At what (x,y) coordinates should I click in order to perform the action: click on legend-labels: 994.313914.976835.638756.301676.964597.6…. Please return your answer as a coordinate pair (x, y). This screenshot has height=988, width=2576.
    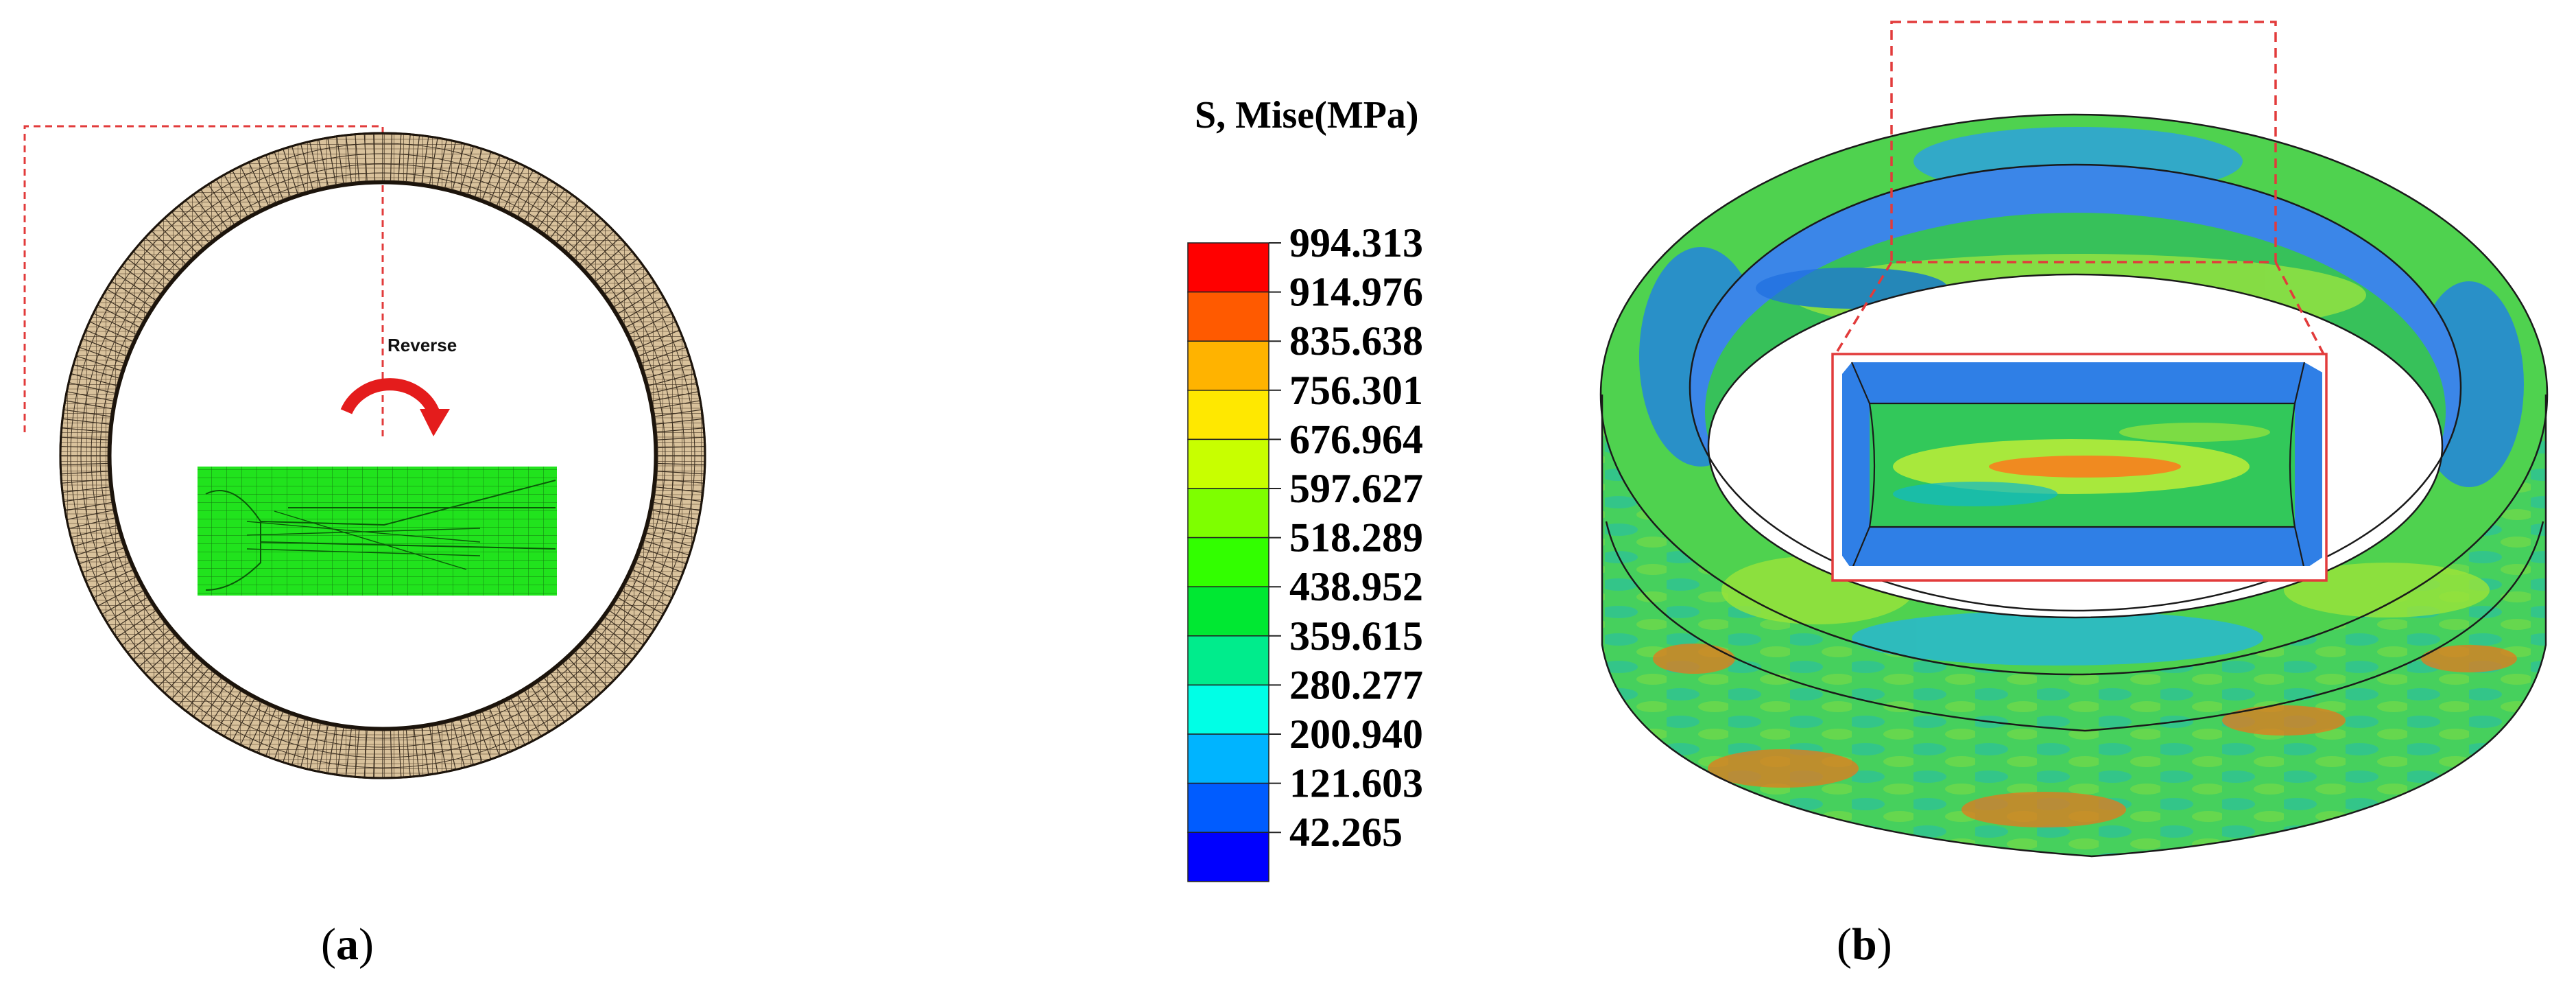
    Looking at the image, I should click on (1346, 537).